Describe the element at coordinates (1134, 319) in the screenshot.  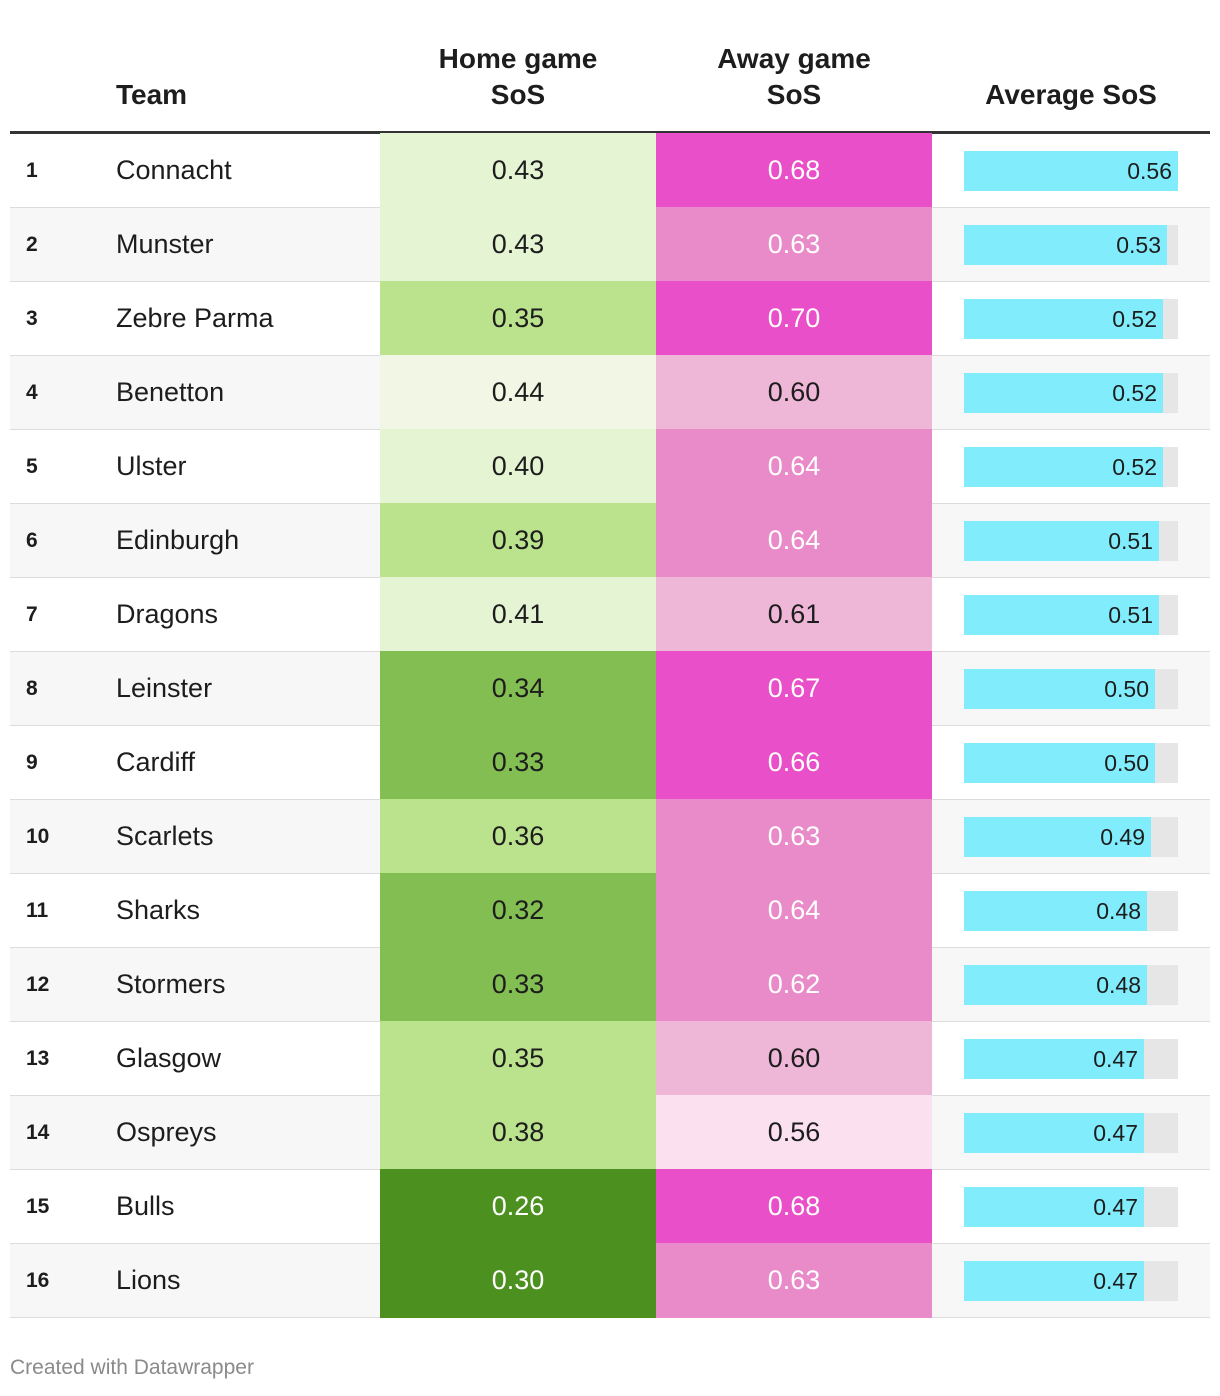
I see `average-sos-label: 0.52` at that location.